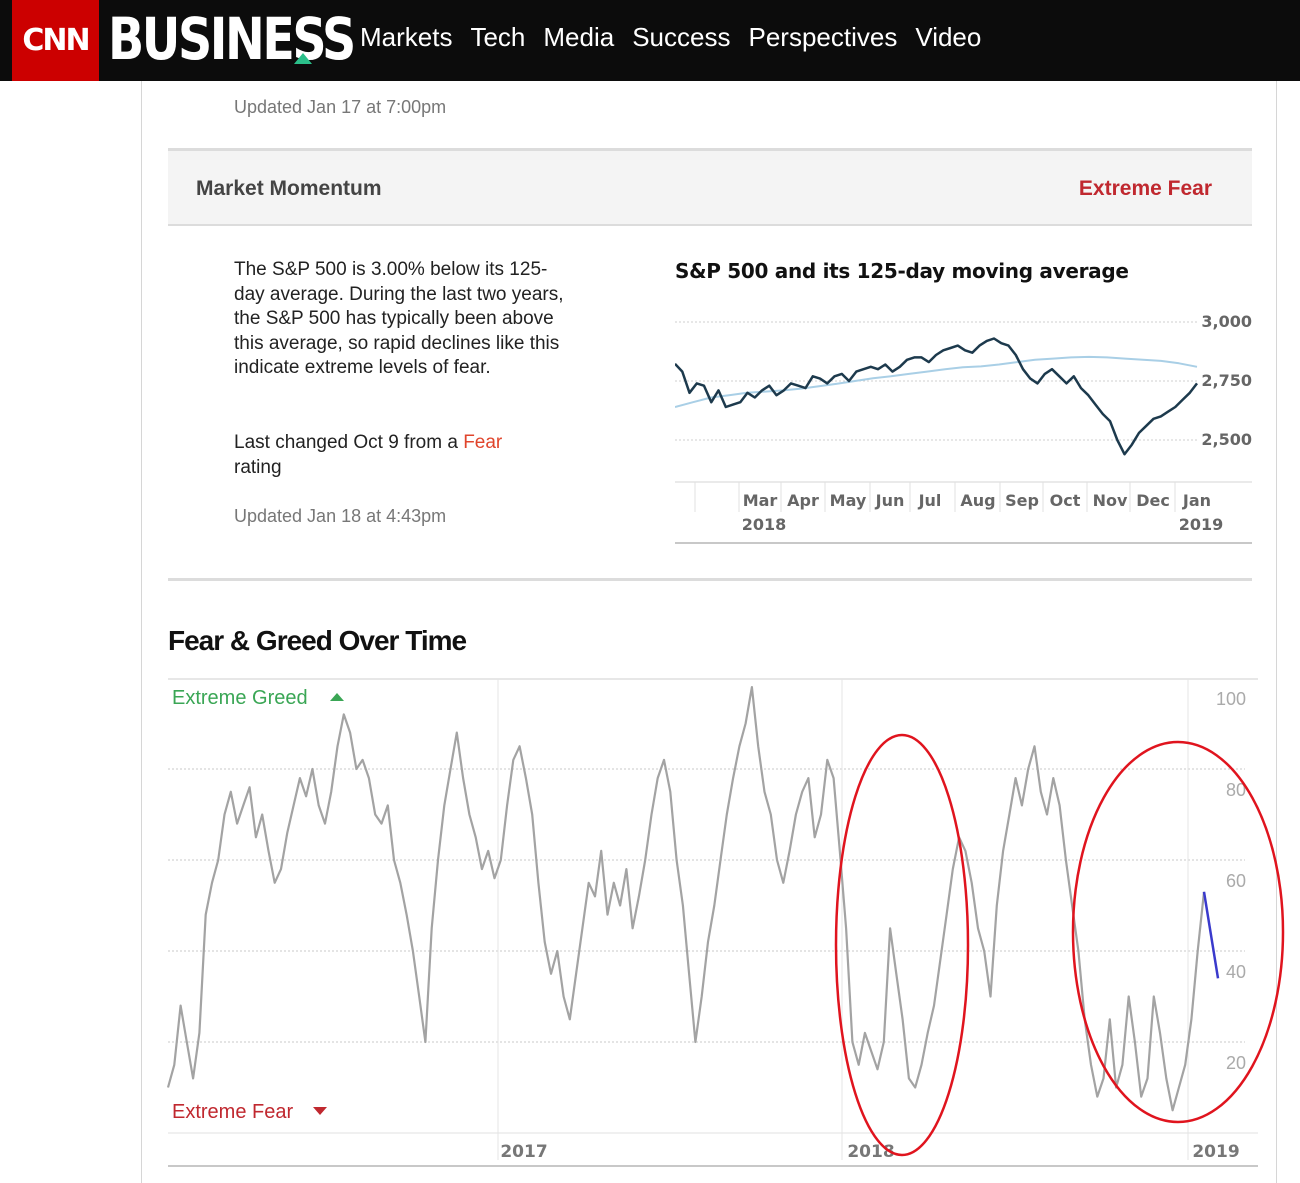 This screenshot has height=1183, width=1300. What do you see at coordinates (848, 500) in the screenshot?
I see `sp500-x-tick-label: May` at bounding box center [848, 500].